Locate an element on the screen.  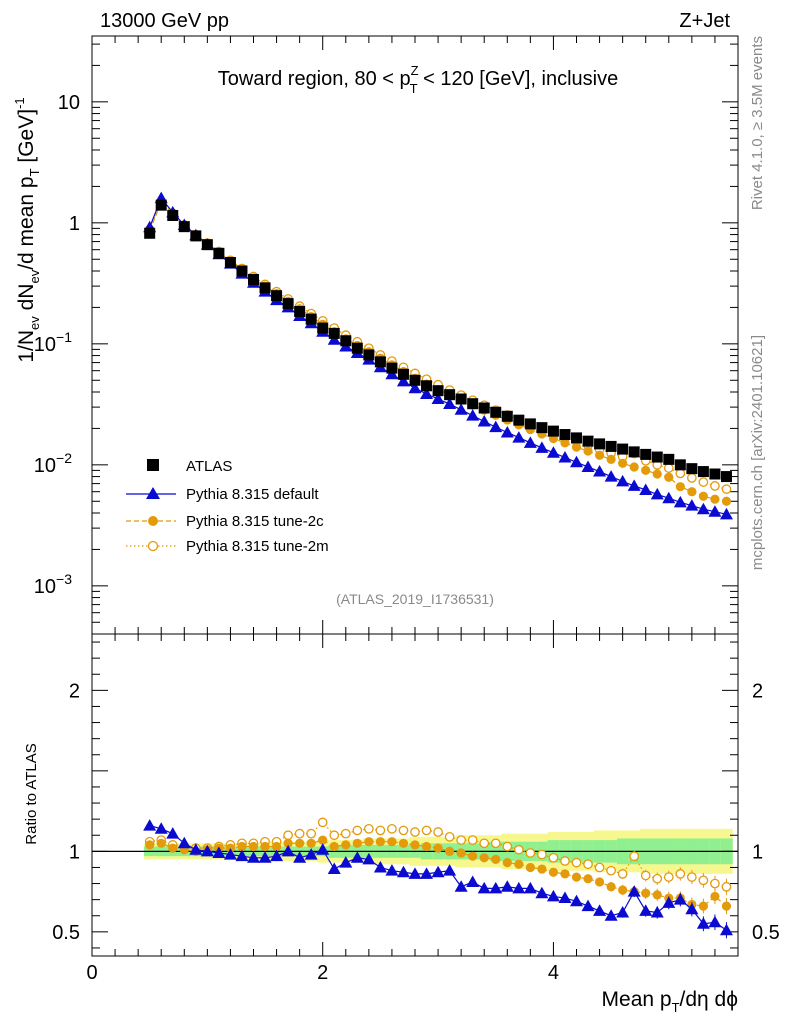
xlabel-b: /dη dϕ is located at coordinates (709, 999).